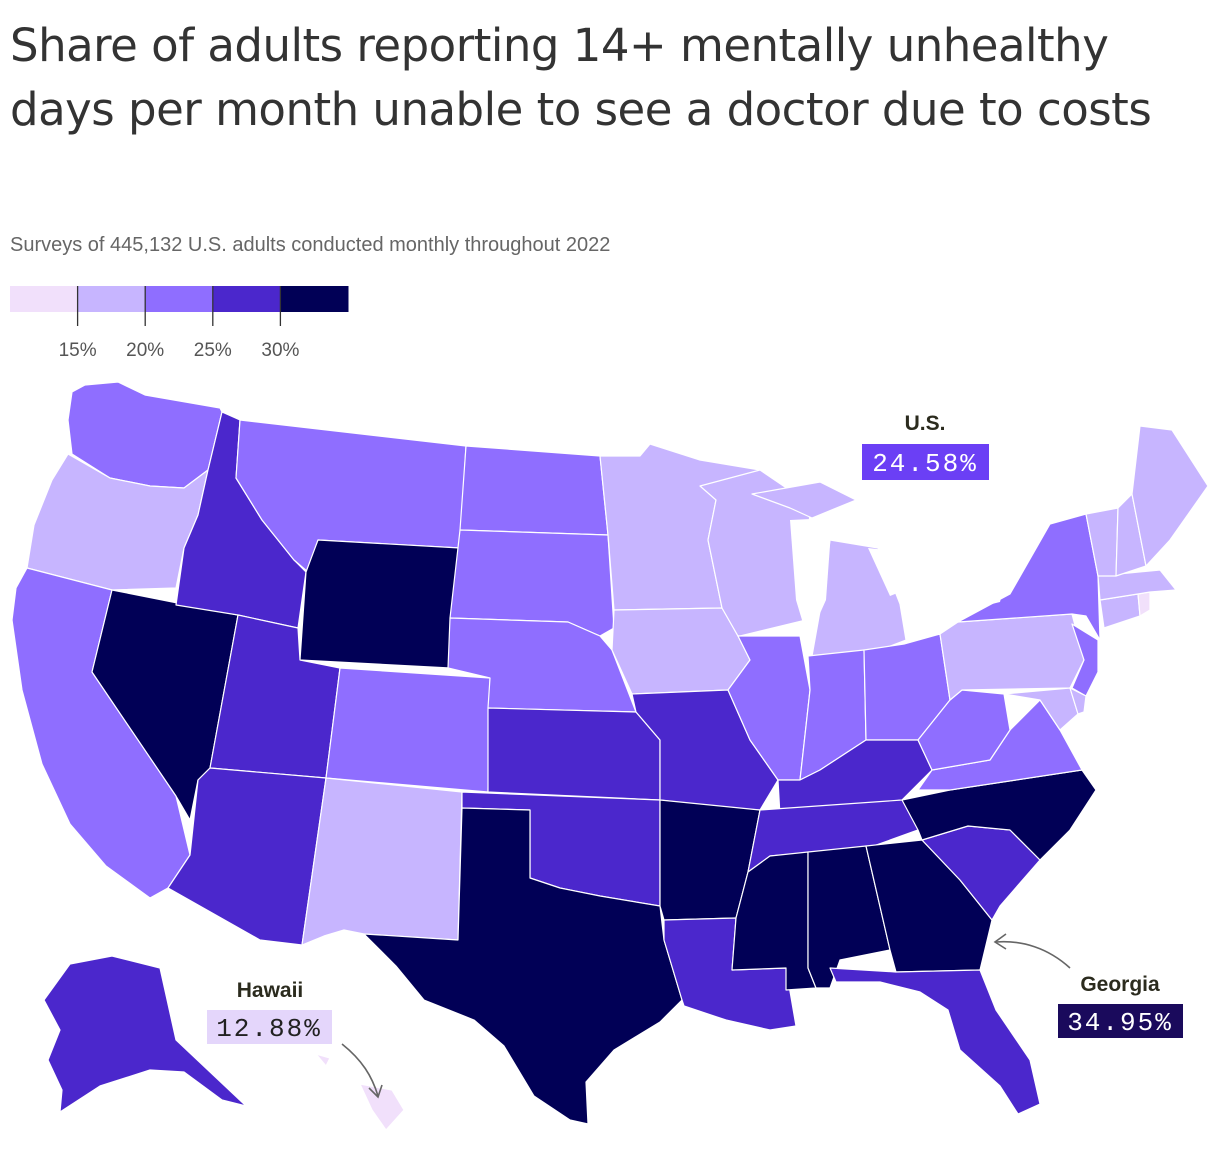  Describe the element at coordinates (1137, 585) in the screenshot. I see `state-massachusetts` at that location.